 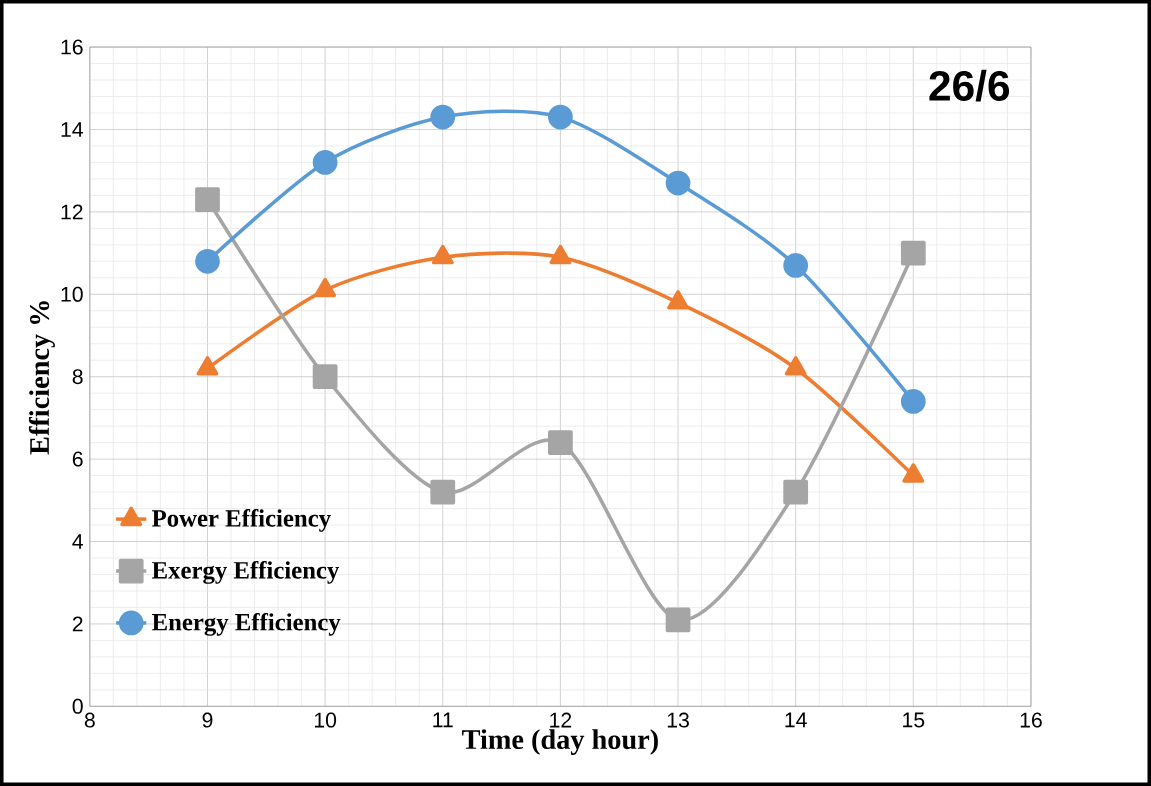 What do you see at coordinates (914, 720) in the screenshot?
I see `x-tick-label: 15` at bounding box center [914, 720].